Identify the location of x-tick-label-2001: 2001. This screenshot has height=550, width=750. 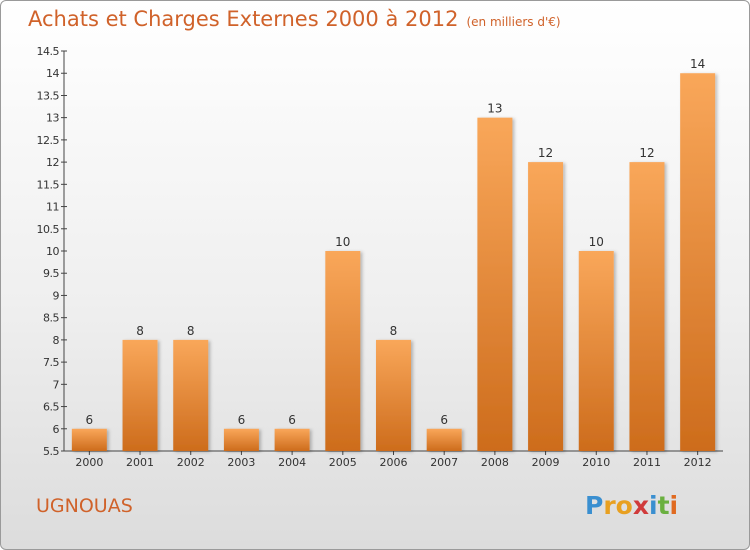
(140, 462).